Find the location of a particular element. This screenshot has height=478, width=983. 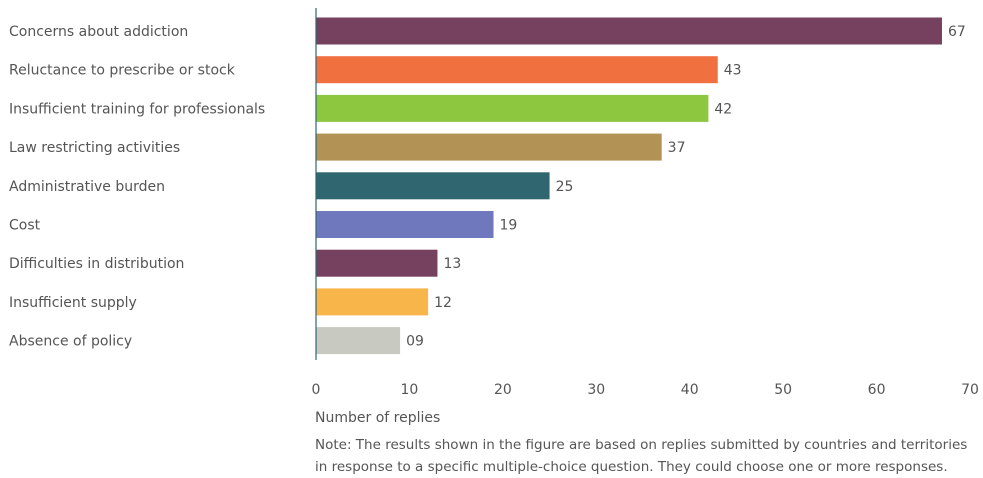

bar-insufficient-training-for-professionals is located at coordinates (512, 108).